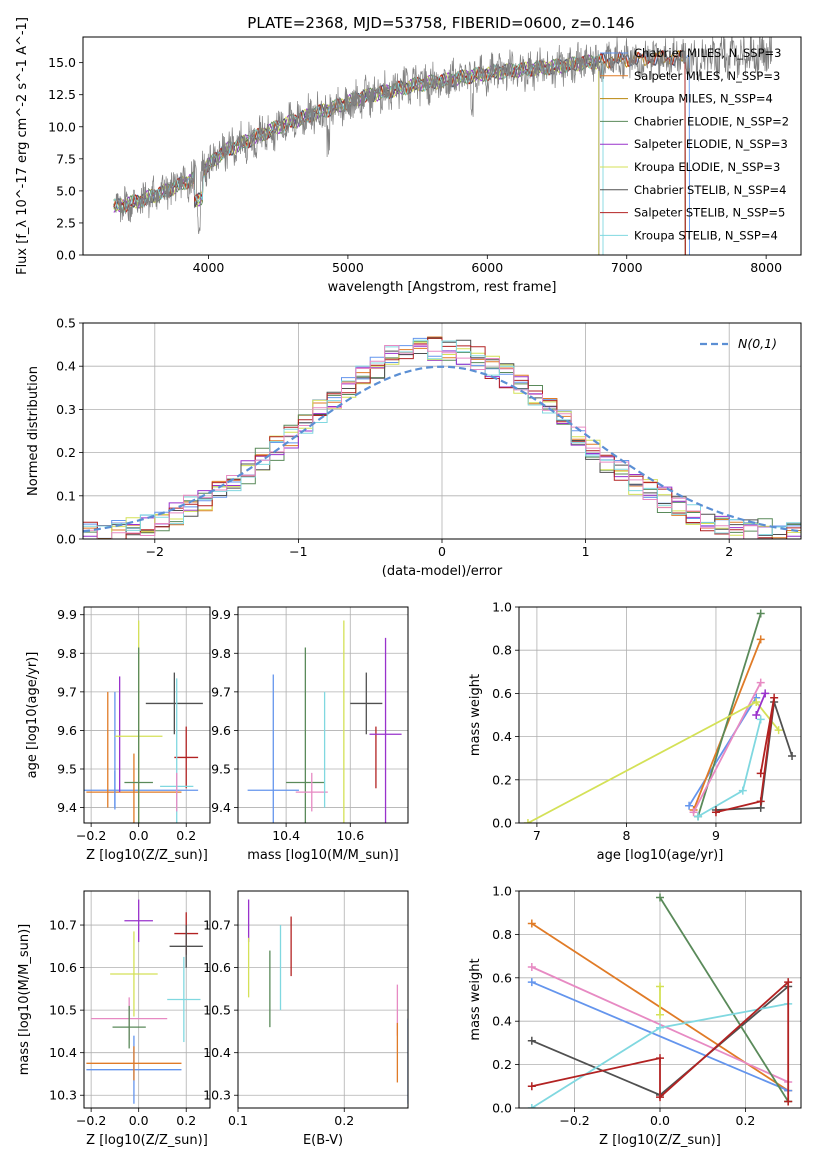  Describe the element at coordinates (350, 835) in the screenshot. I see `x-tick-label: 10.6` at that location.